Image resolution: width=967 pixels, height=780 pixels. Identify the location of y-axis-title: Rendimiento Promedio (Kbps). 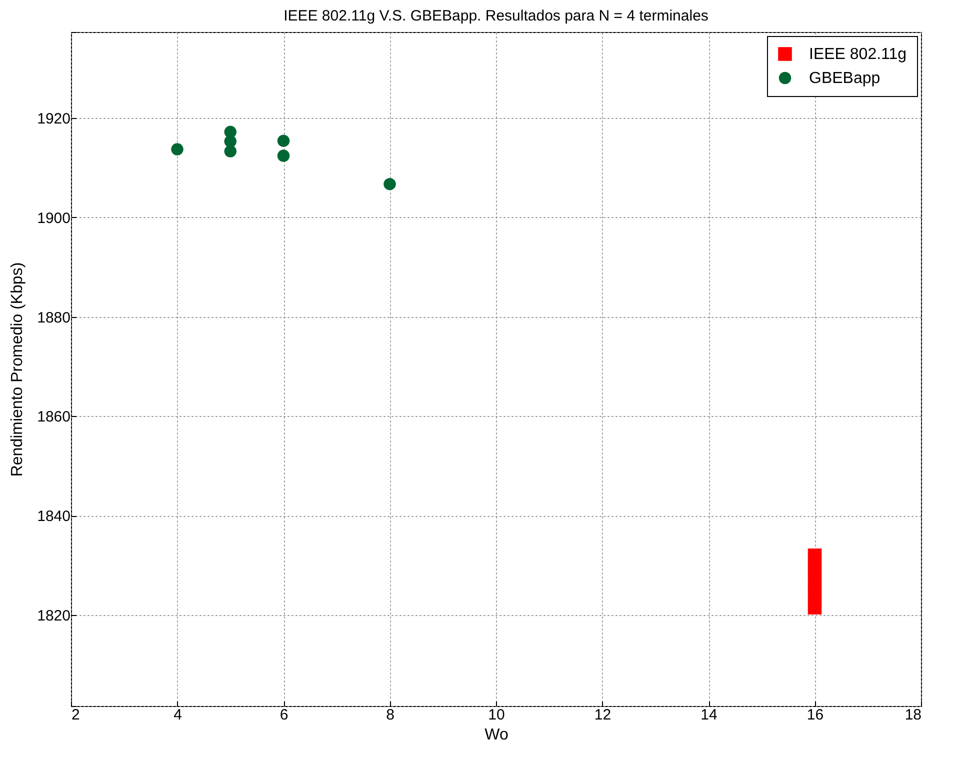
(17, 369).